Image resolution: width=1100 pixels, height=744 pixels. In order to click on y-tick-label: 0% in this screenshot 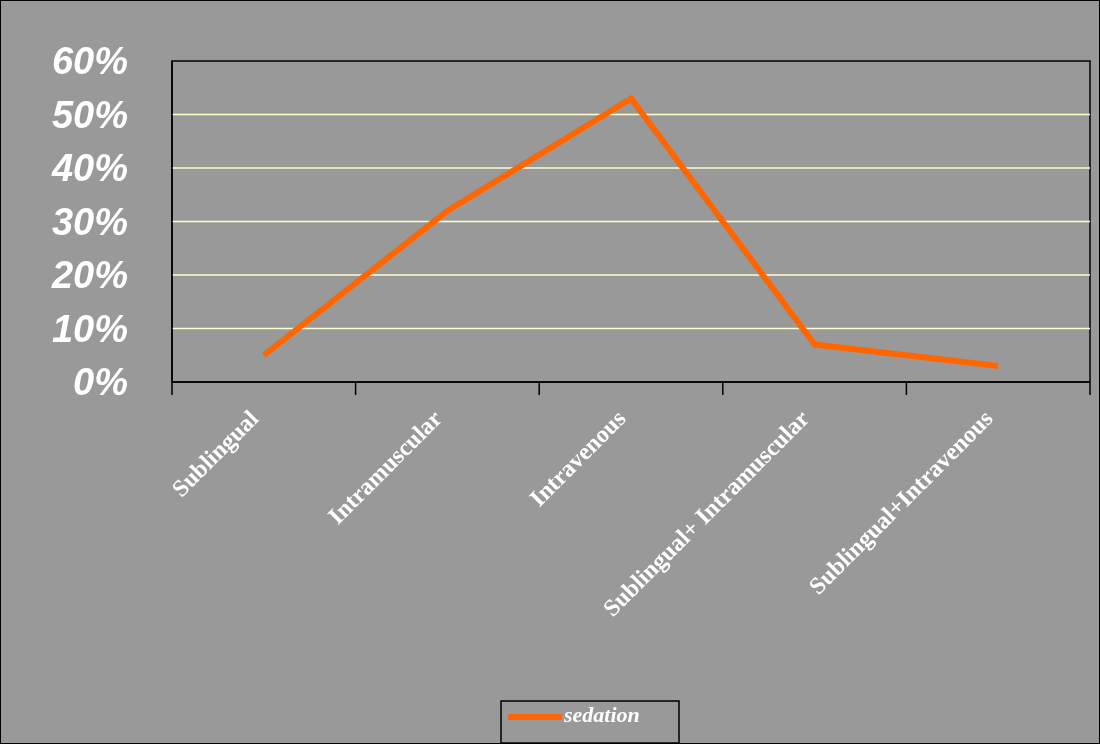, I will do `click(100, 382)`.